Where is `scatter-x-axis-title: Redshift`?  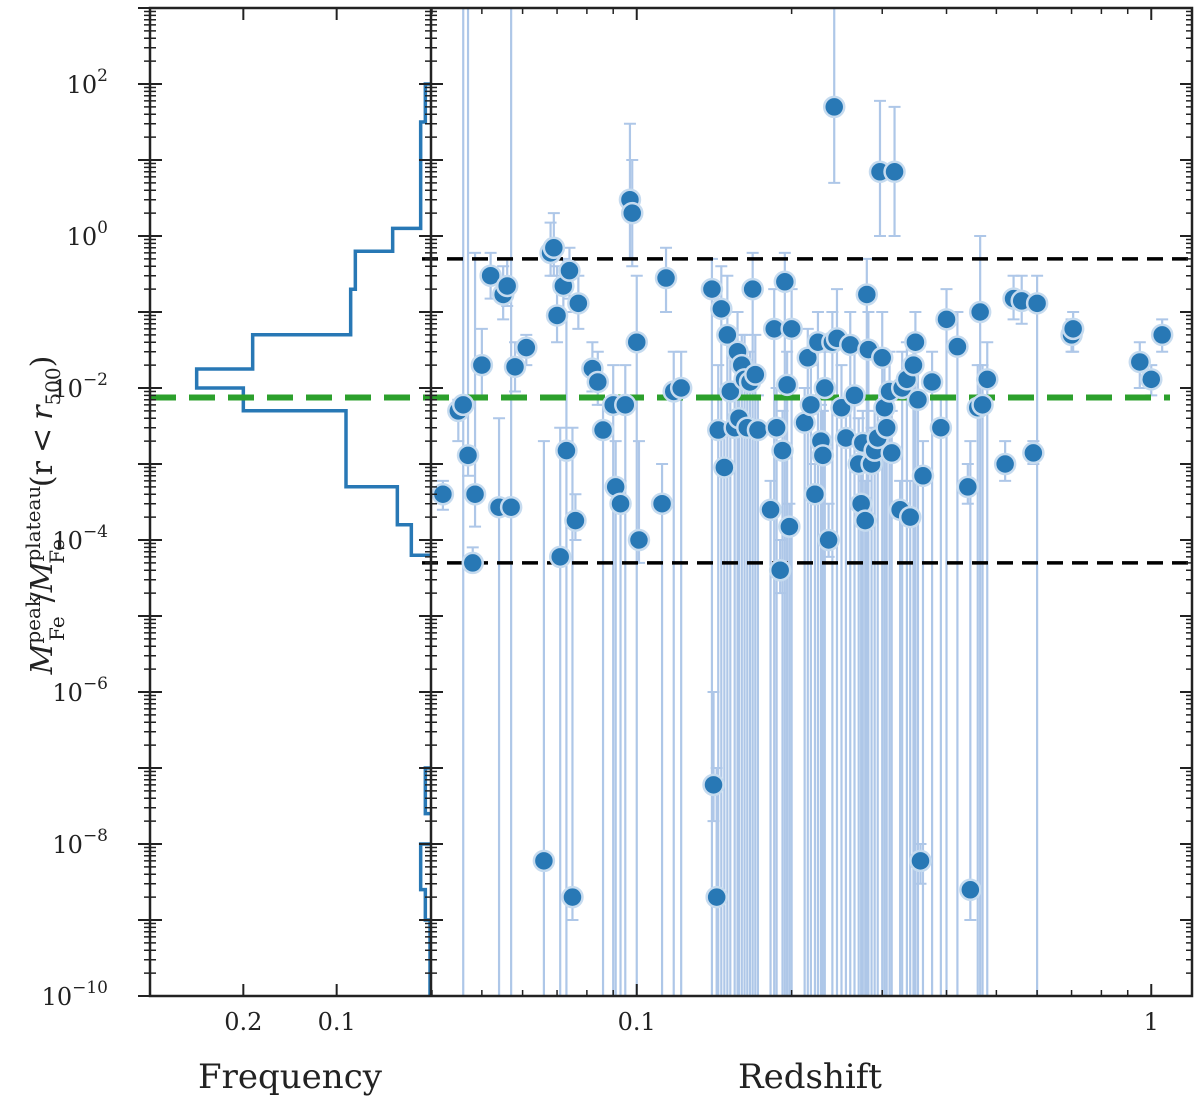
scatter-x-axis-title: Redshift is located at coordinates (810, 1077).